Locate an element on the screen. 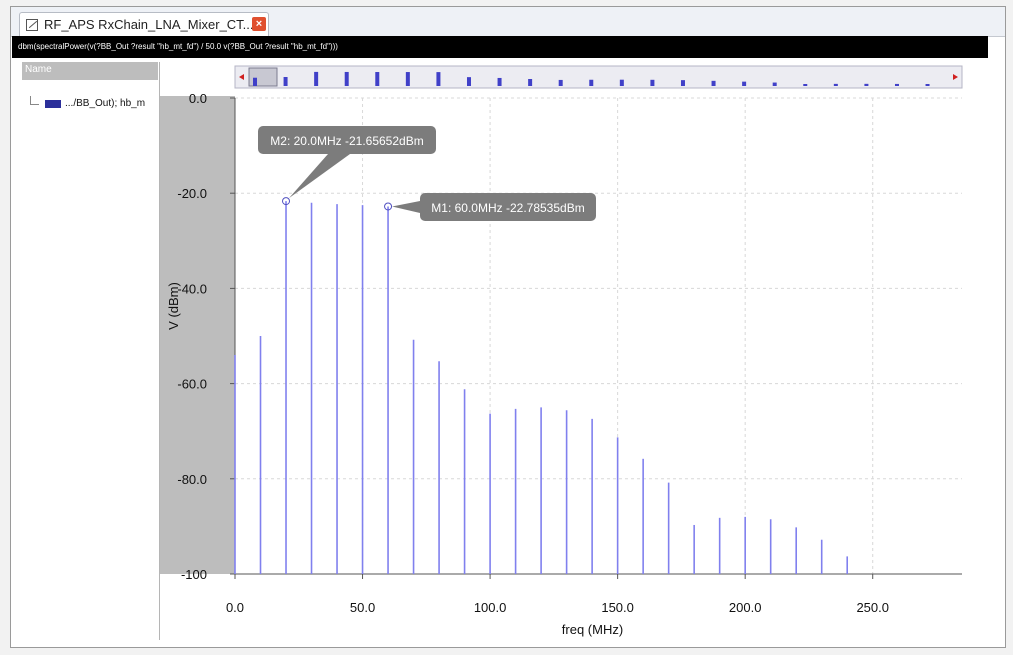  y-tick-label: -40.0 is located at coordinates (192, 288).